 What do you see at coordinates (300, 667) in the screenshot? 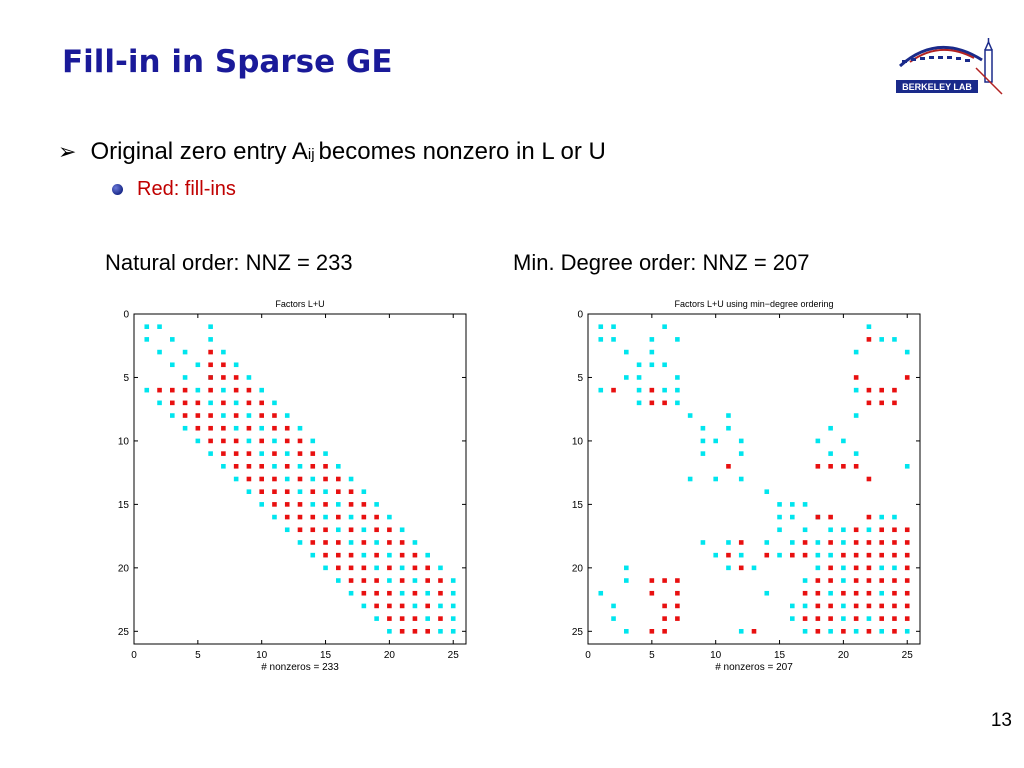
I see `x-axis-label: # nonzeros = 233` at bounding box center [300, 667].